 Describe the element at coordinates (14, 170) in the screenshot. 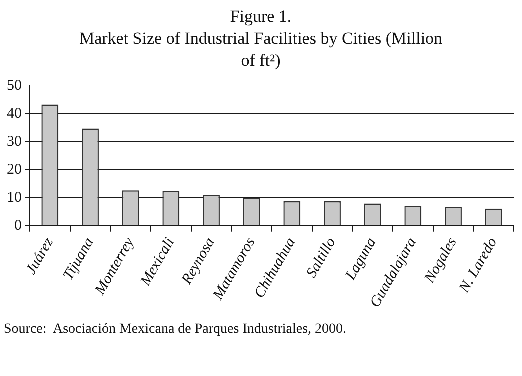

I see `y-tick-label: 20` at that location.